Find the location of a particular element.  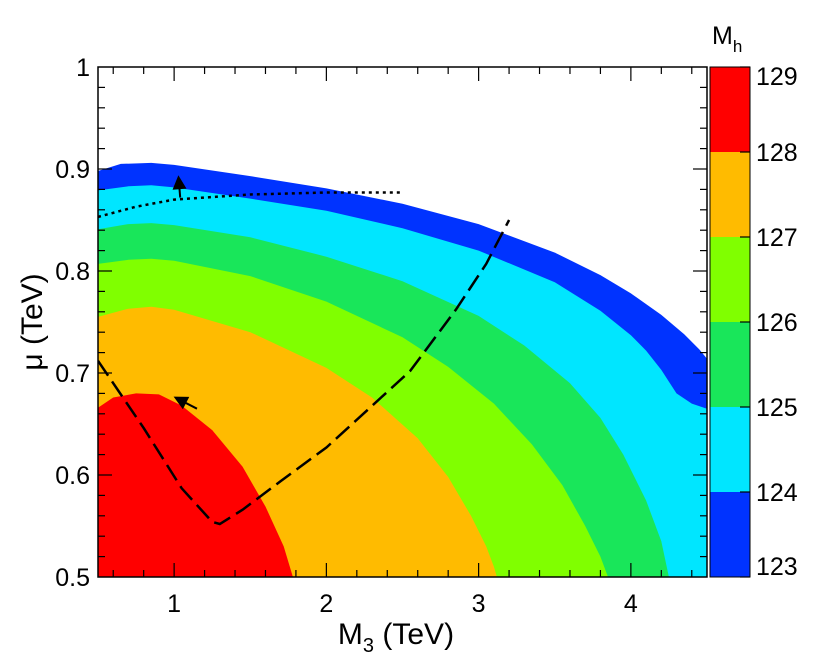

colorbar-title-subscript: h is located at coordinates (737, 46).